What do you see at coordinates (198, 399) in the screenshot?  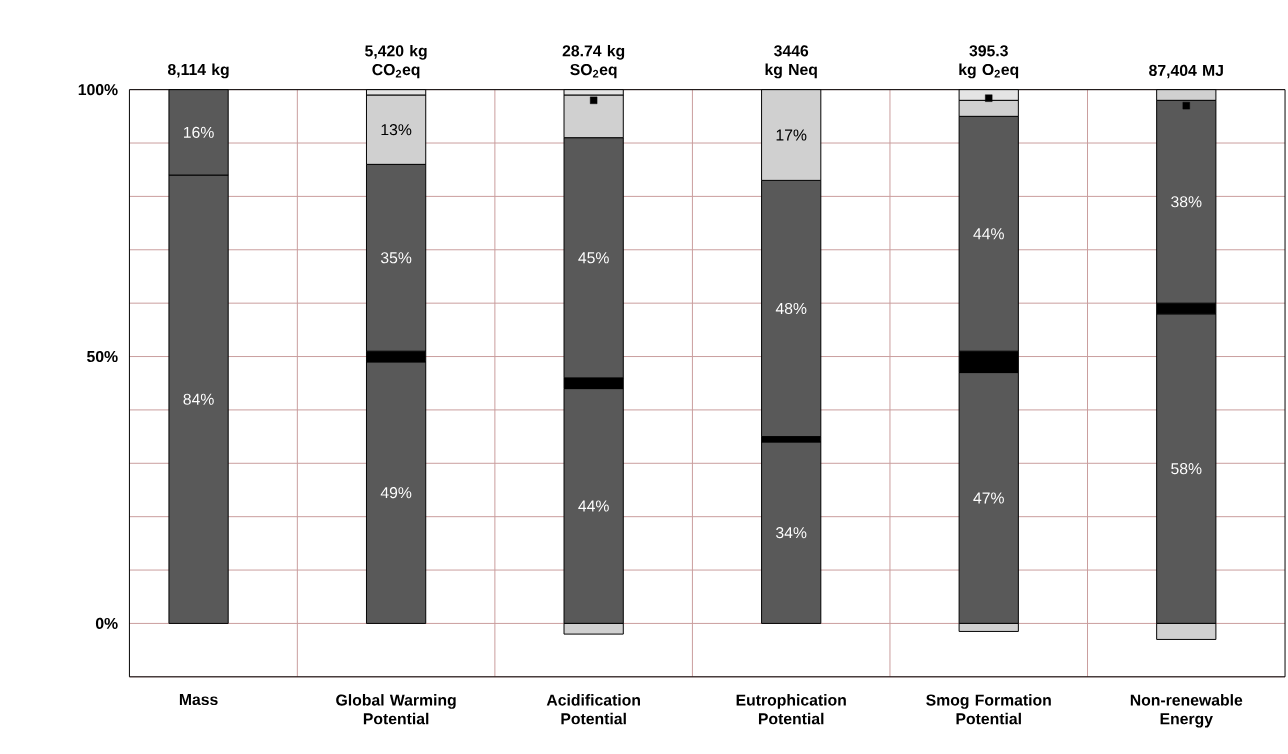 I see `data-label: 84%` at bounding box center [198, 399].